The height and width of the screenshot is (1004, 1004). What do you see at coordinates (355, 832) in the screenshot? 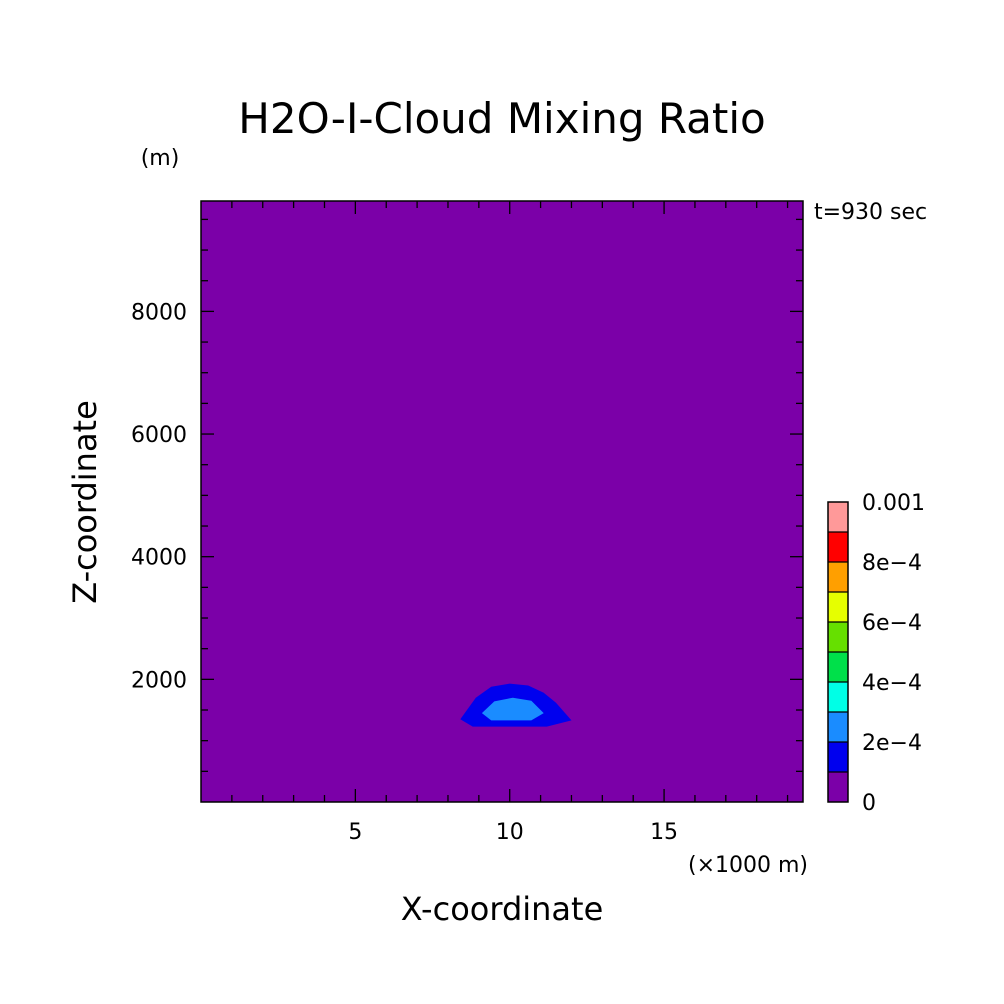
I see `x-tick-label: 5` at bounding box center [355, 832].